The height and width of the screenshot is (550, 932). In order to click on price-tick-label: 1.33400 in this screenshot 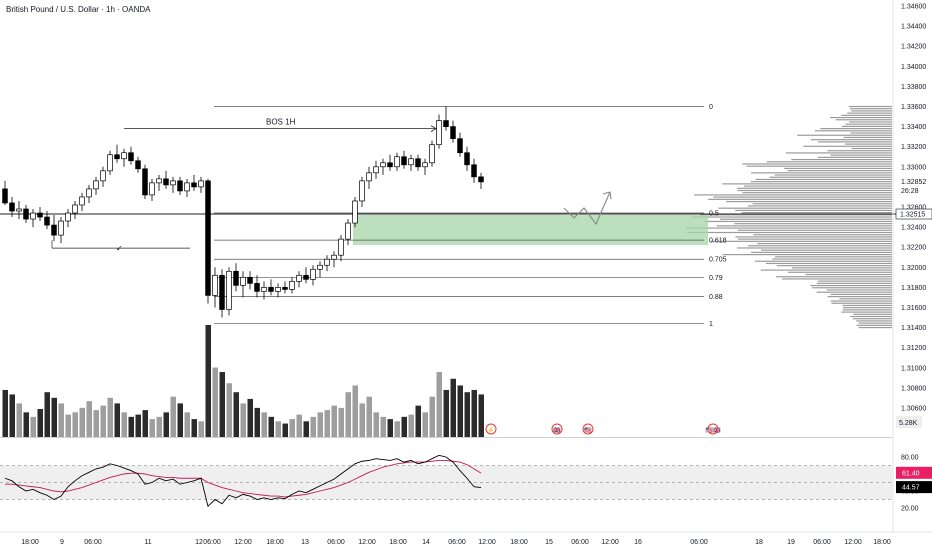, I will do `click(913, 127)`.